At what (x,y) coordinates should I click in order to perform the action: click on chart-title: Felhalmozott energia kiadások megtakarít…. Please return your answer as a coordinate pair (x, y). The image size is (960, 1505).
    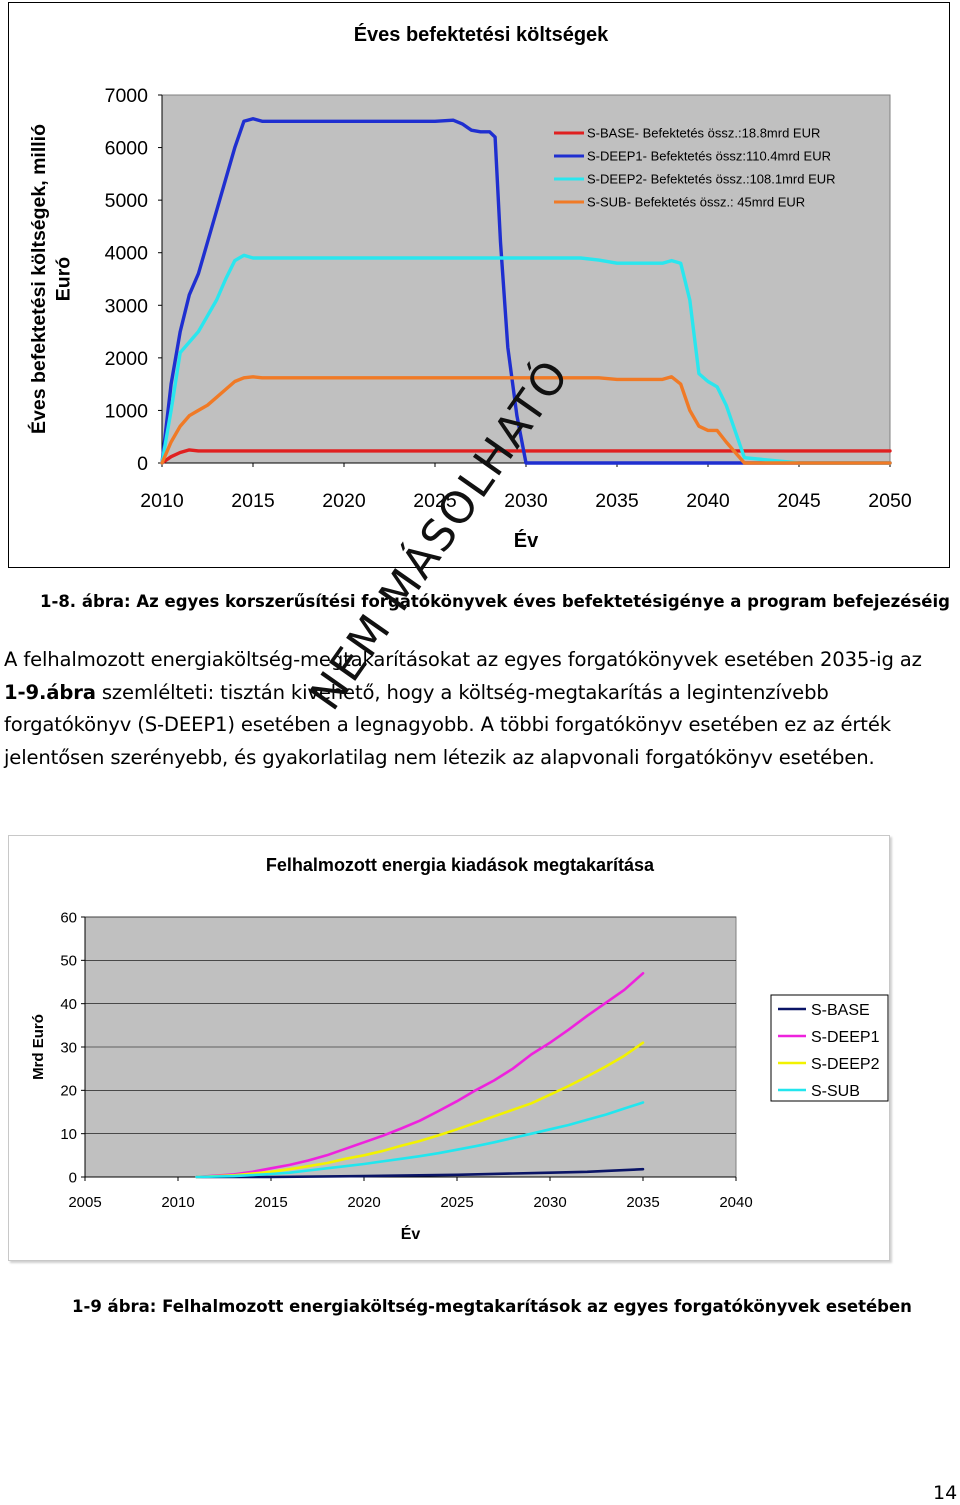
    Looking at the image, I should click on (460, 865).